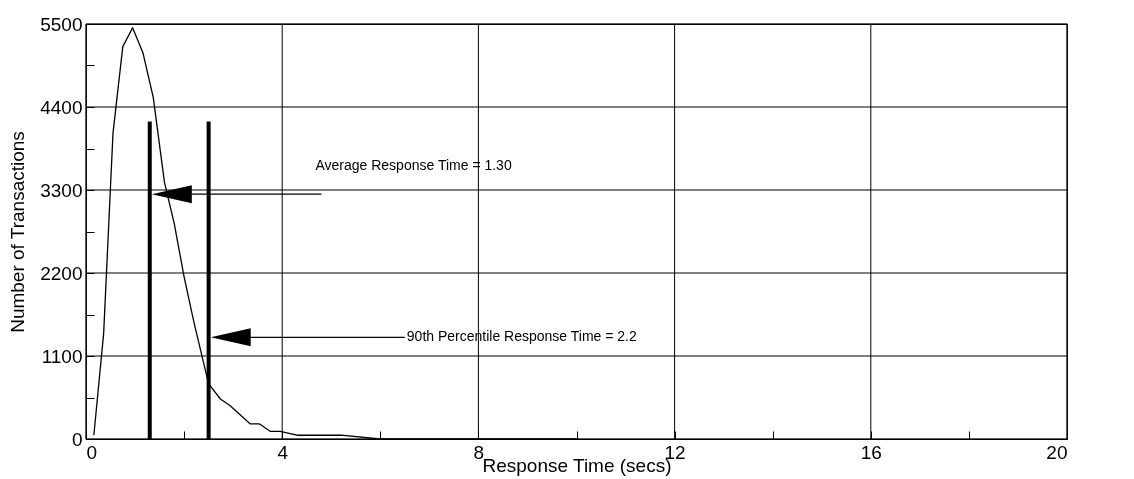 The image size is (1134, 479). Describe the element at coordinates (1057, 452) in the screenshot. I see `x-tick-label: 20` at that location.